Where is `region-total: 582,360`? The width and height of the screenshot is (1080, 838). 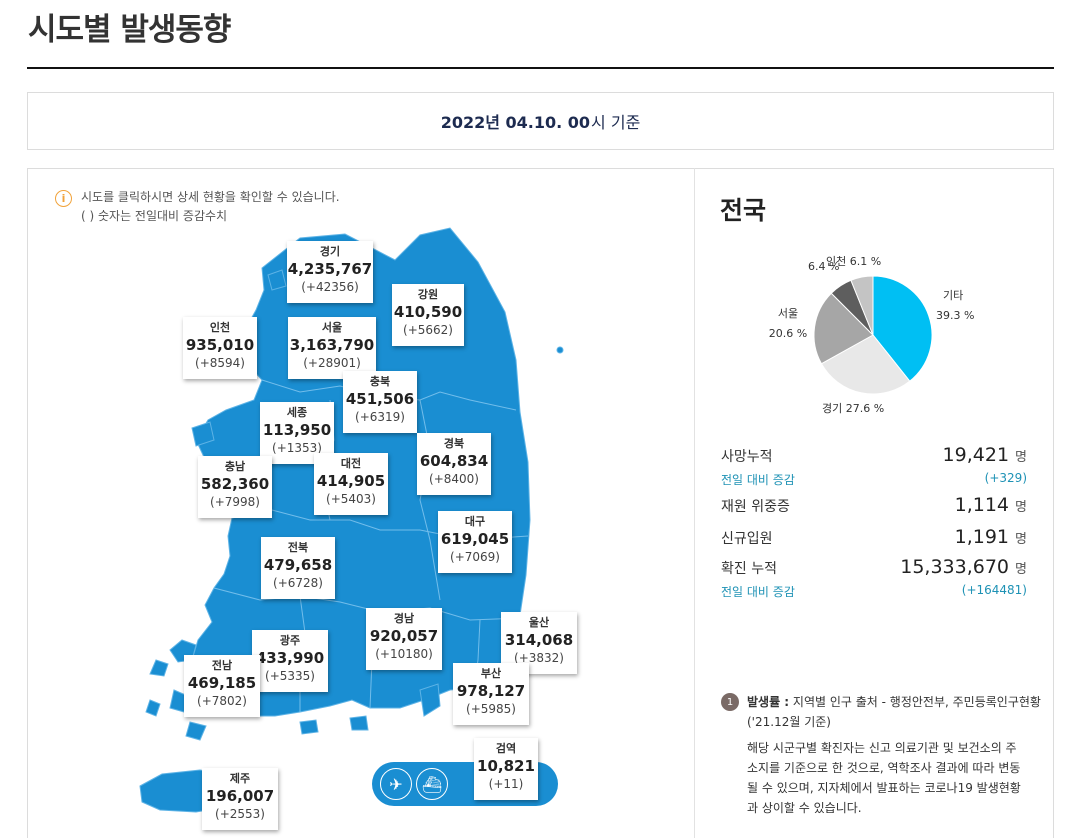
region-total: 582,360 is located at coordinates (235, 484).